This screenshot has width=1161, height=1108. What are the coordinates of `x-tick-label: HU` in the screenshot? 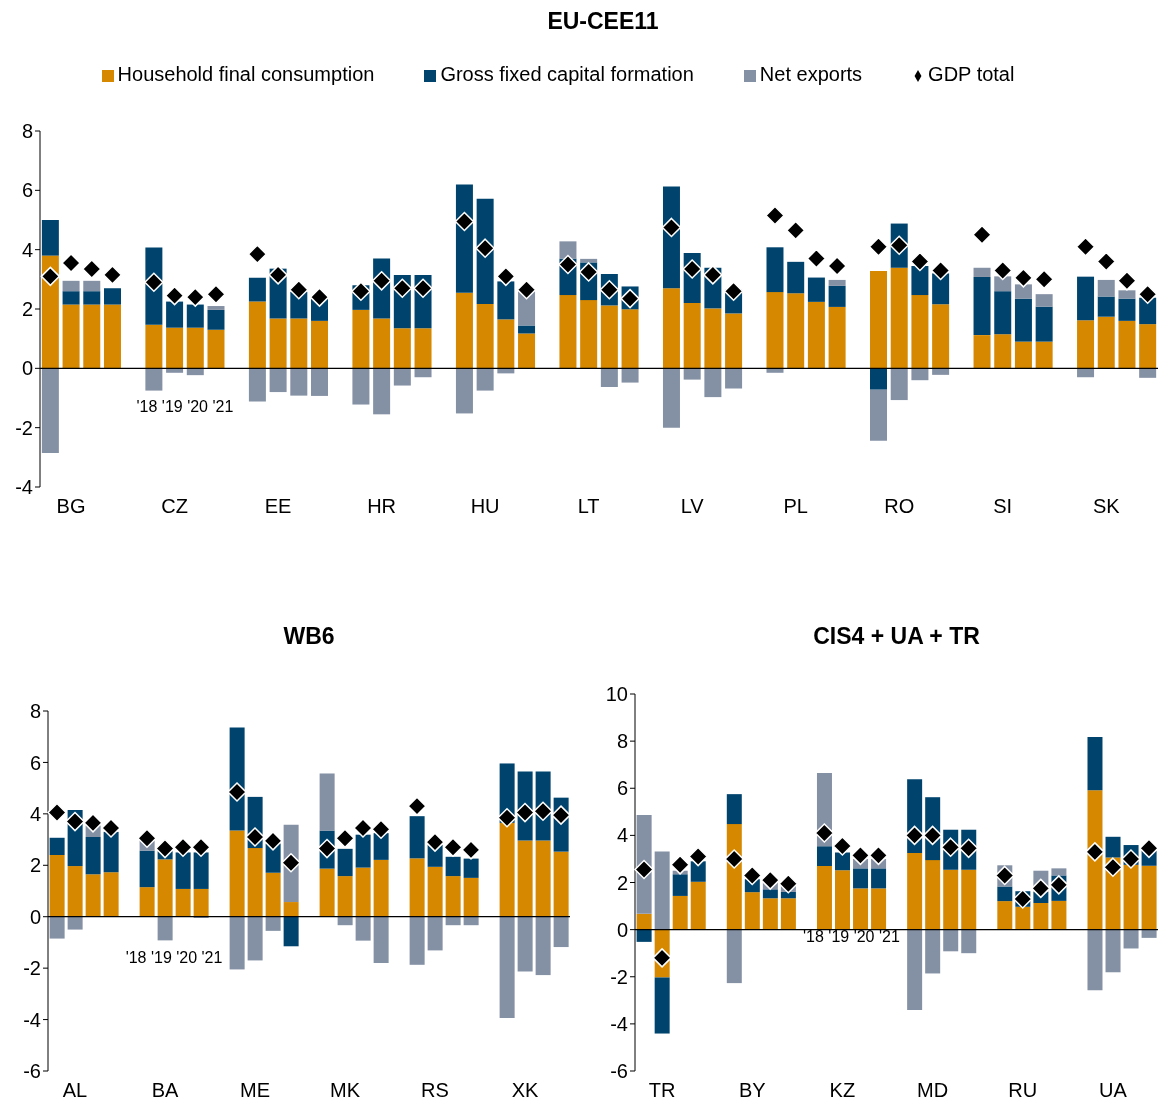 It's located at (485, 506).